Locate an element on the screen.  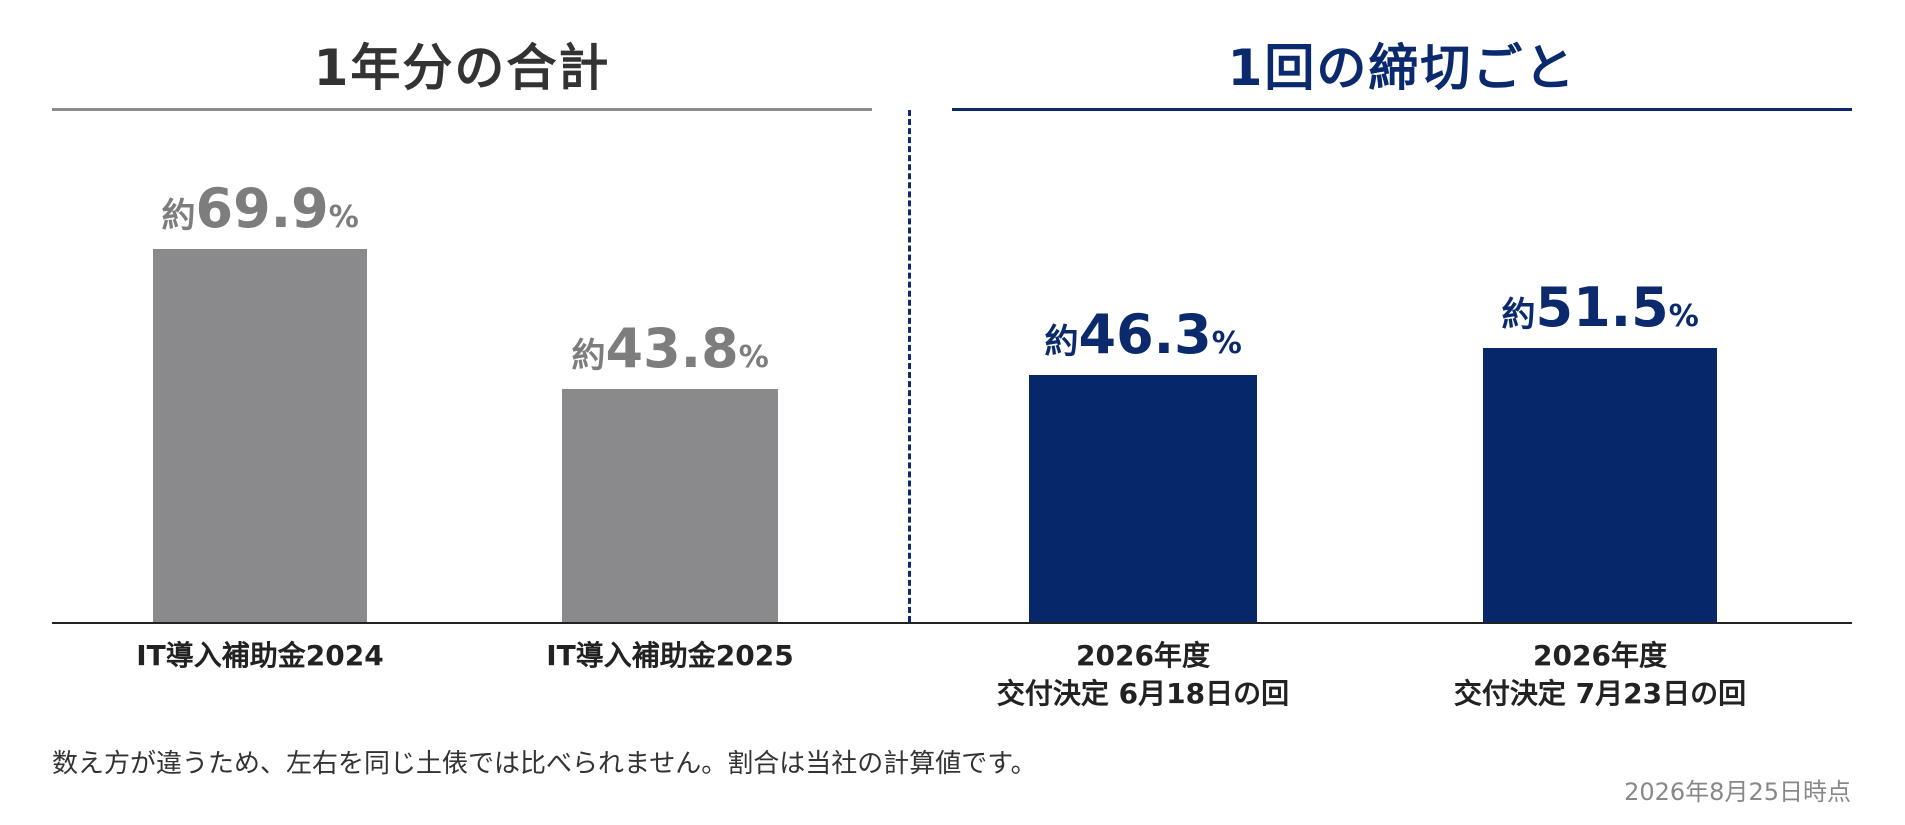
section-title-per-deadline: 1回の締切ごと is located at coordinates (1402, 68).